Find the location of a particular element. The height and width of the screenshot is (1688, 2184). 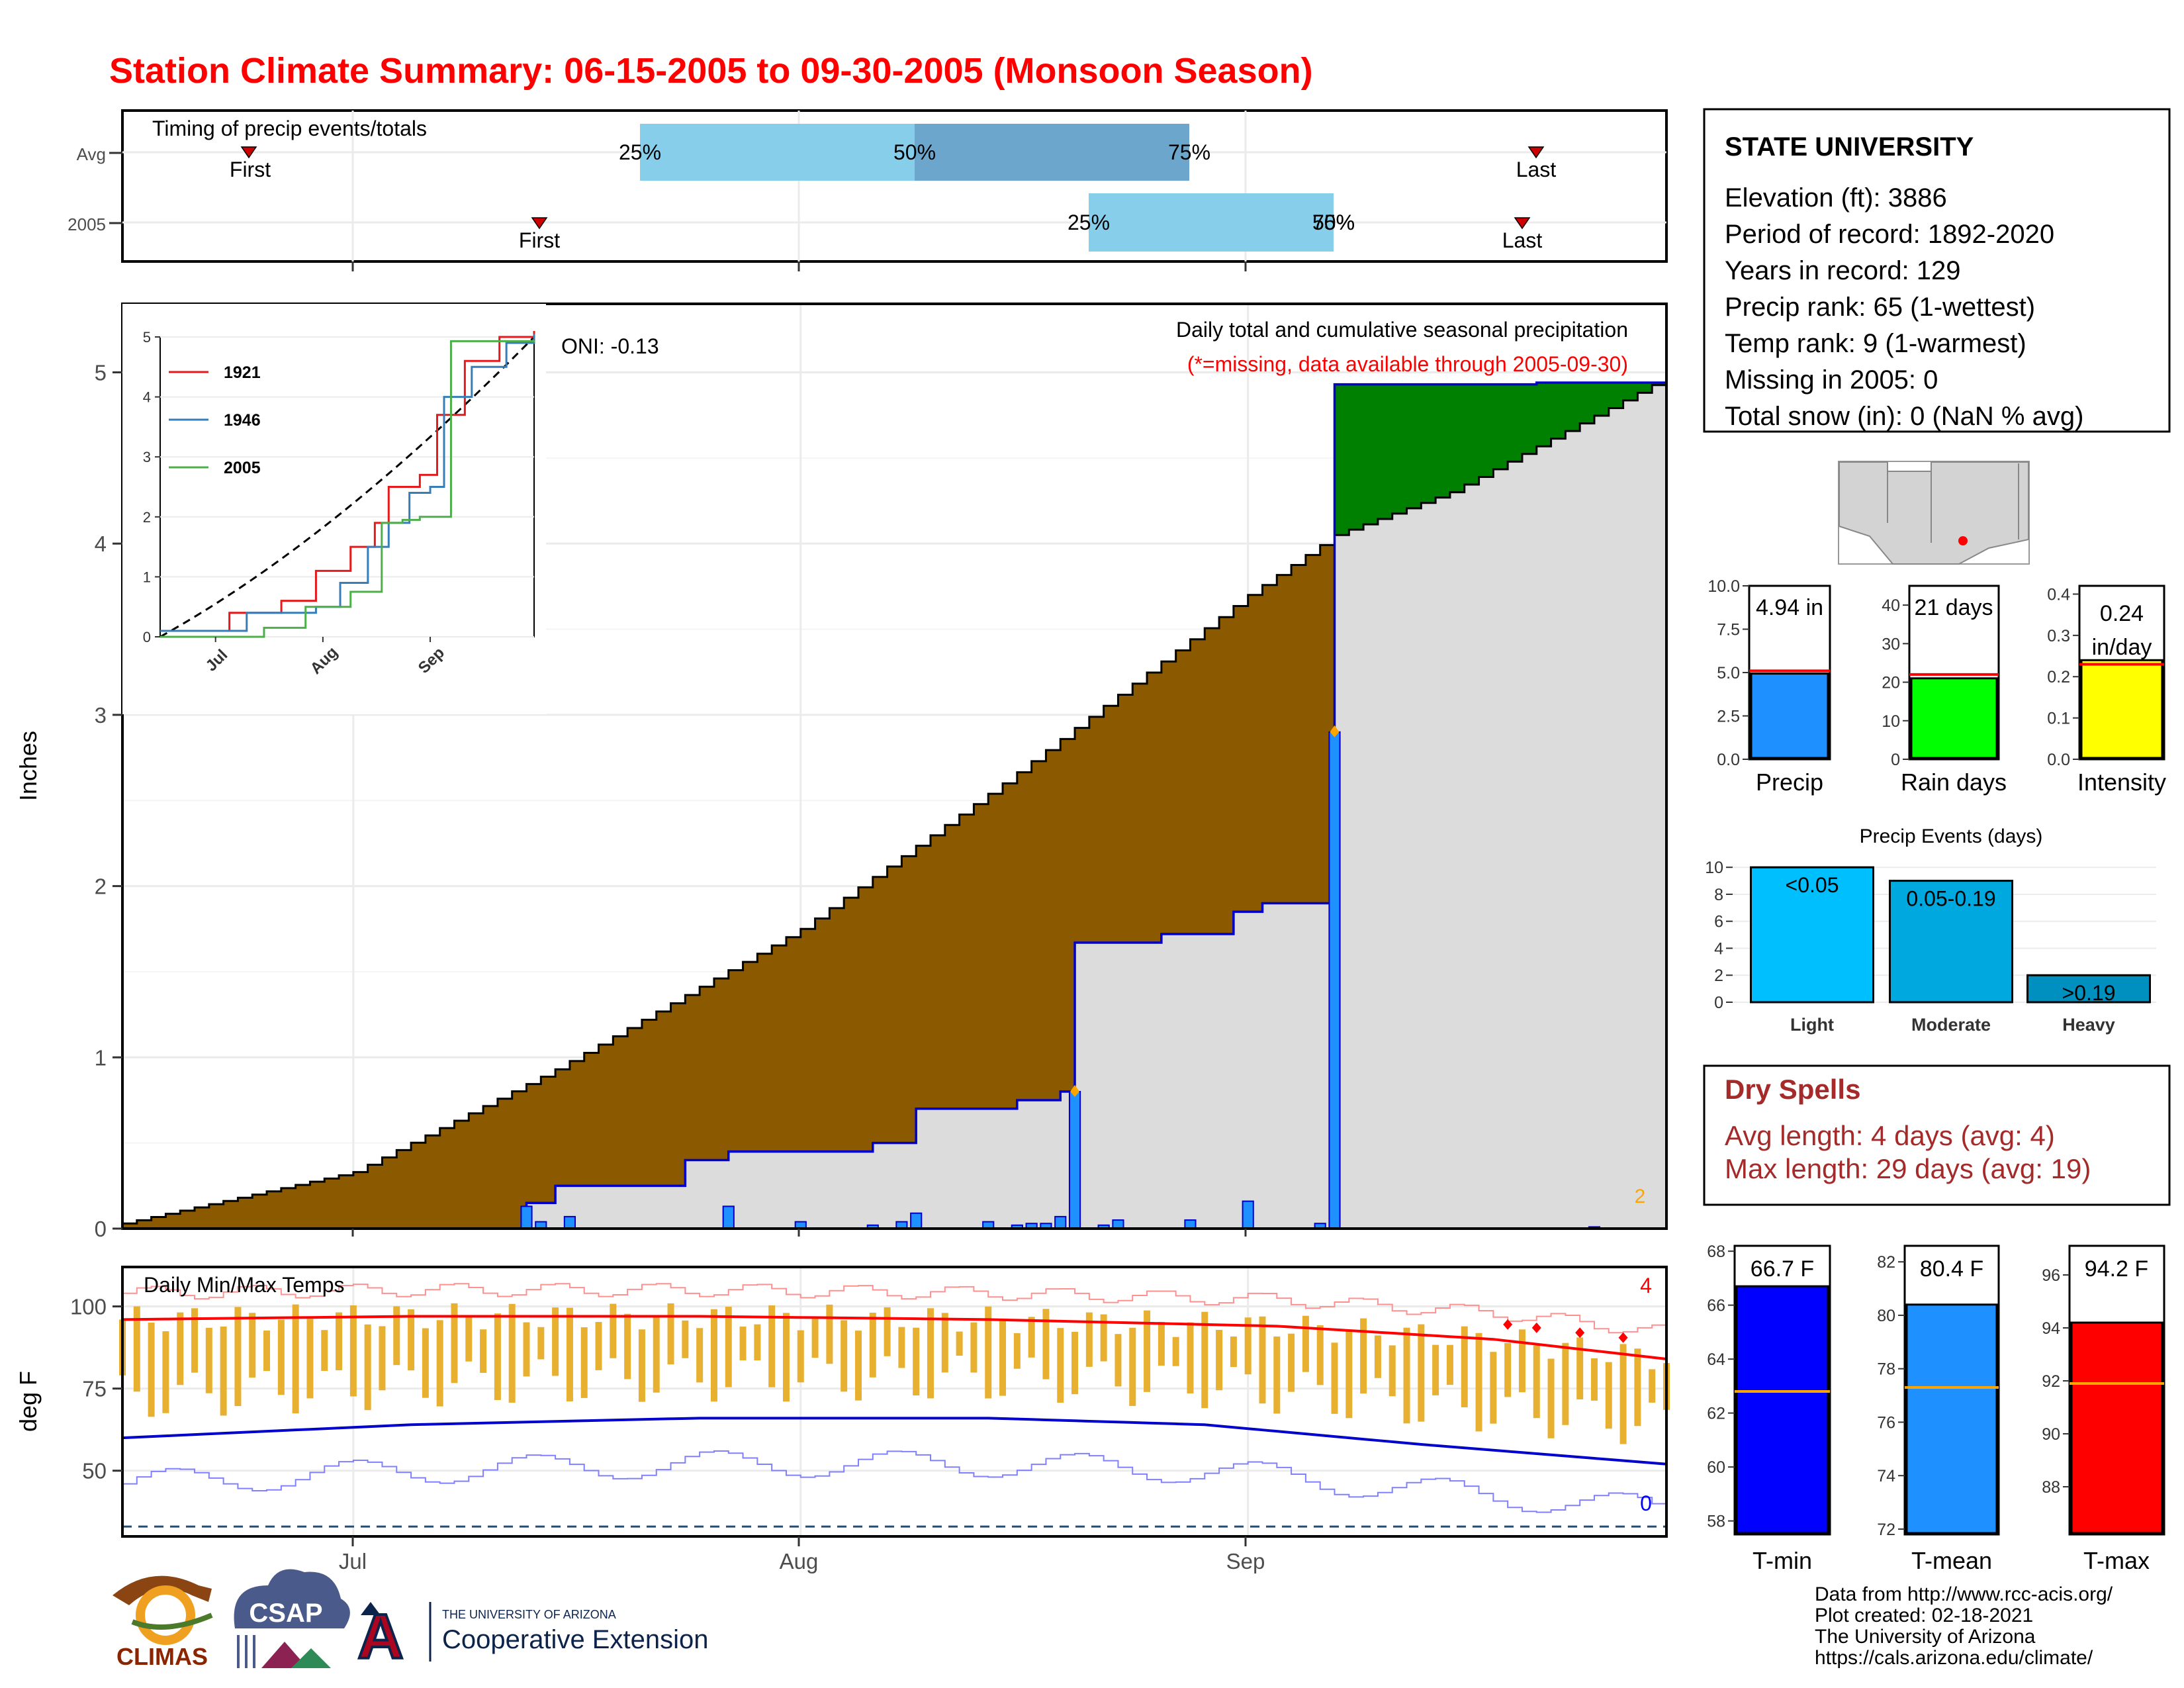

station-line: Missing in 2005: 0 is located at coordinates (1831, 380).